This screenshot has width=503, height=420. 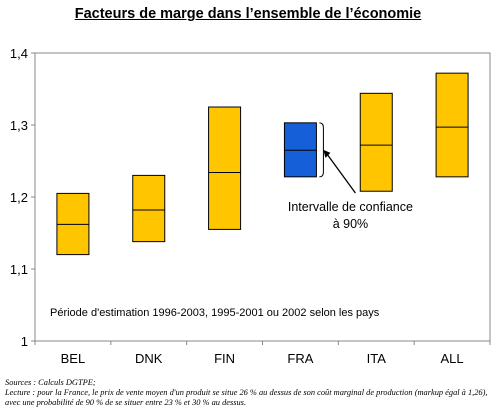 What do you see at coordinates (300, 358) in the screenshot?
I see `x-tick-label: FRA` at bounding box center [300, 358].